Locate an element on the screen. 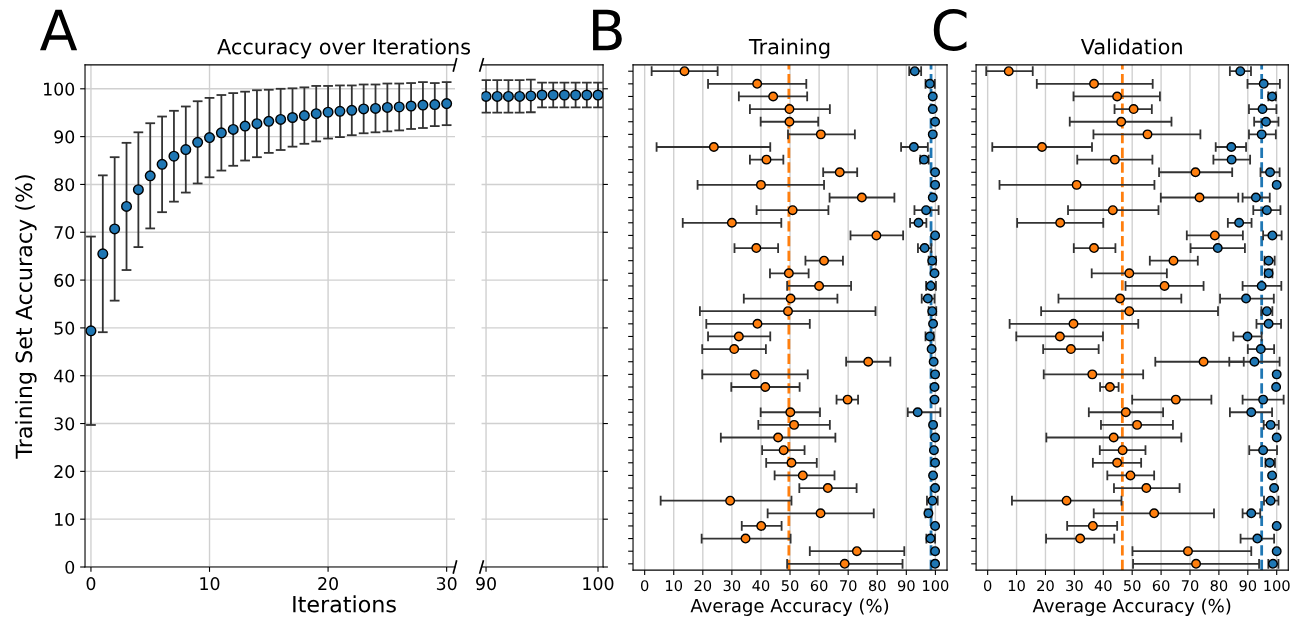 This screenshot has height=630, width=1298. chart-title: Training is located at coordinates (789, 48).